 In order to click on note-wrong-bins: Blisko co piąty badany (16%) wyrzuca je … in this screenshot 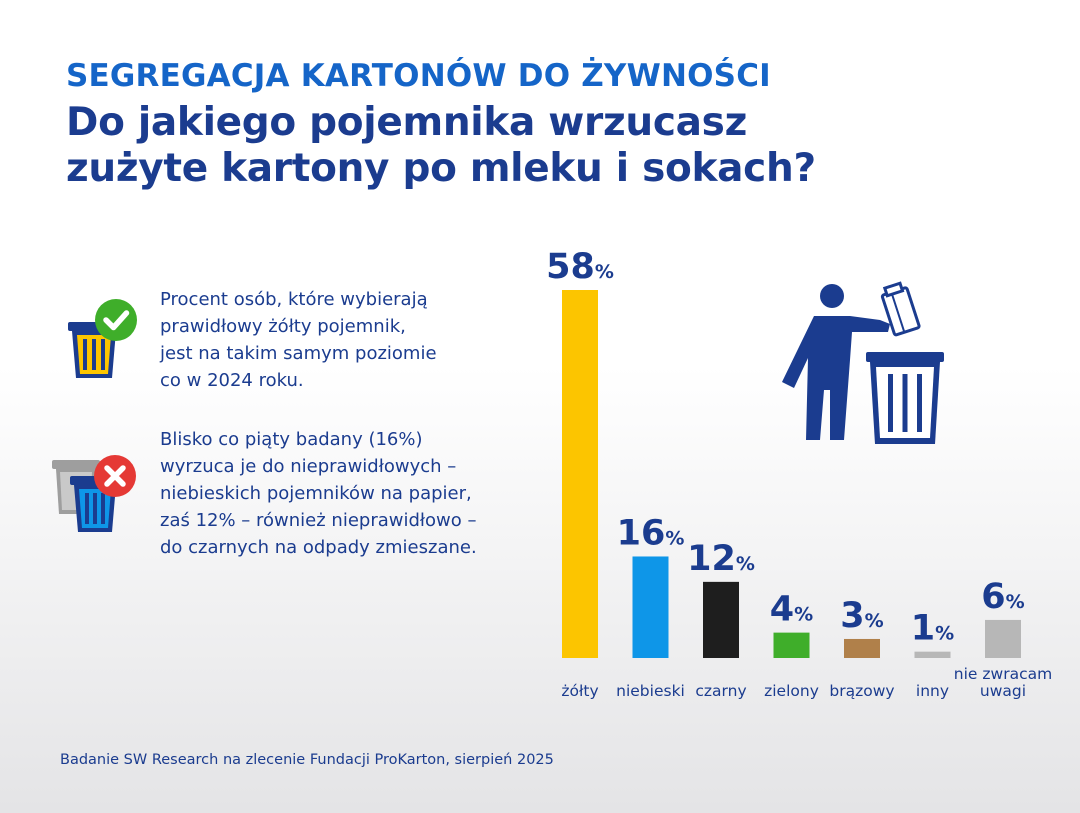, I will do `click(350, 493)`.